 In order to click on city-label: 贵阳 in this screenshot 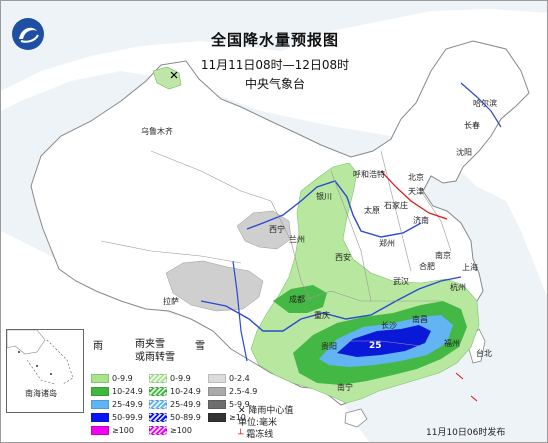, I will do `click(329, 346)`.